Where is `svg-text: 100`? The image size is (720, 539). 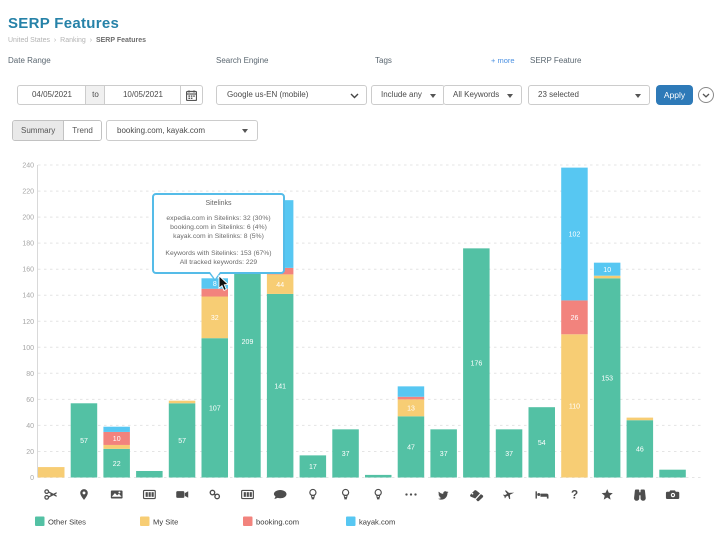
svg-text: 100 is located at coordinates (28, 348).